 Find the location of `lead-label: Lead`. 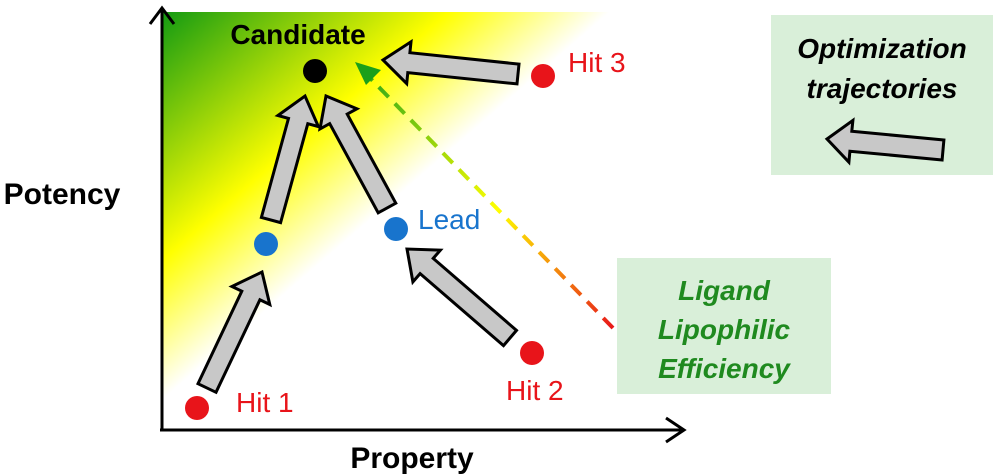

lead-label: Lead is located at coordinates (449, 219).